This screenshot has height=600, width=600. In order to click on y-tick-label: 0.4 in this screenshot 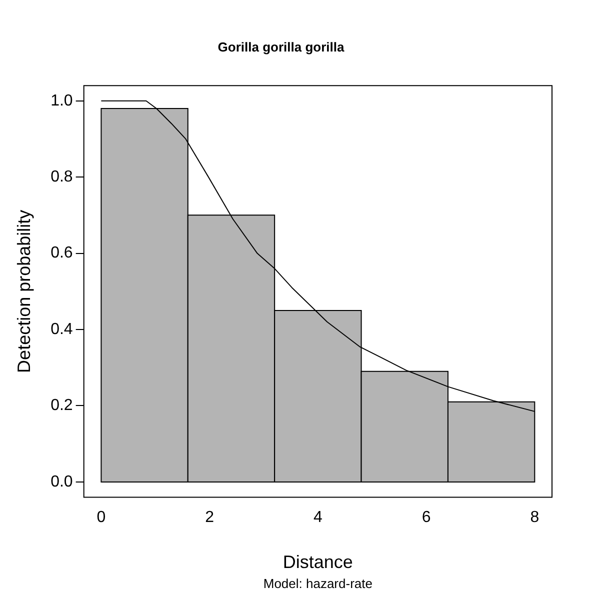, I will do `click(61, 329)`.